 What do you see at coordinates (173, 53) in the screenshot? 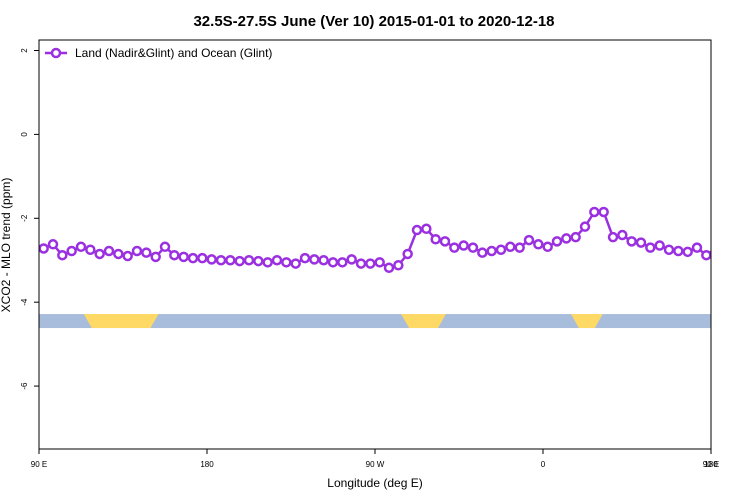
I see `legend-entry-label: Land (Nadir&Glint) and Ocean (Glint)` at bounding box center [173, 53].